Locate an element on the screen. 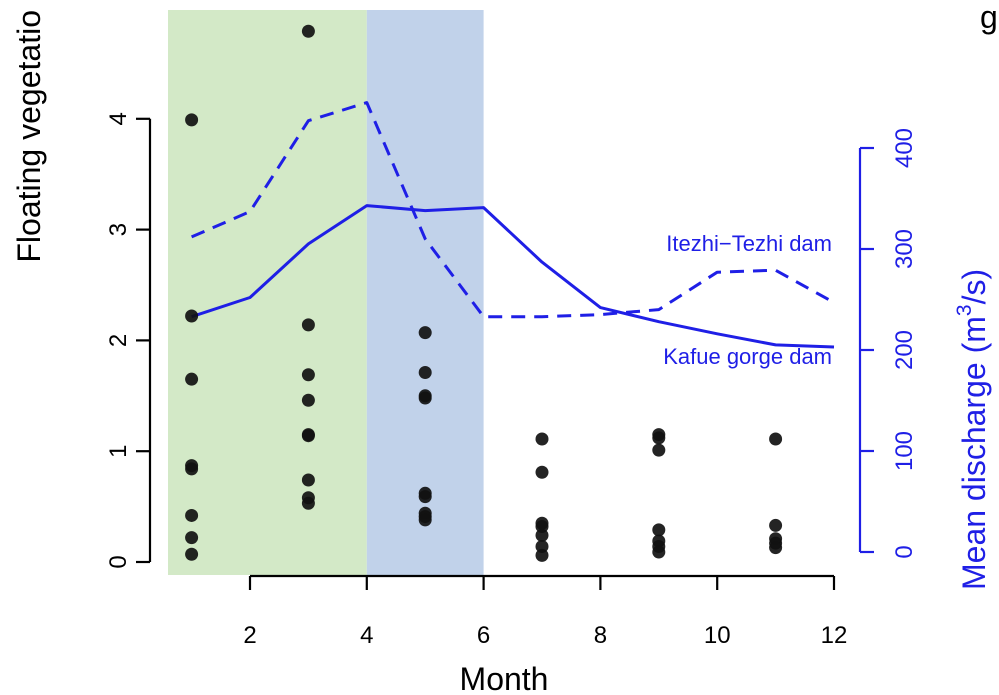  y2-tick-label-400: 400 is located at coordinates (904, 148).